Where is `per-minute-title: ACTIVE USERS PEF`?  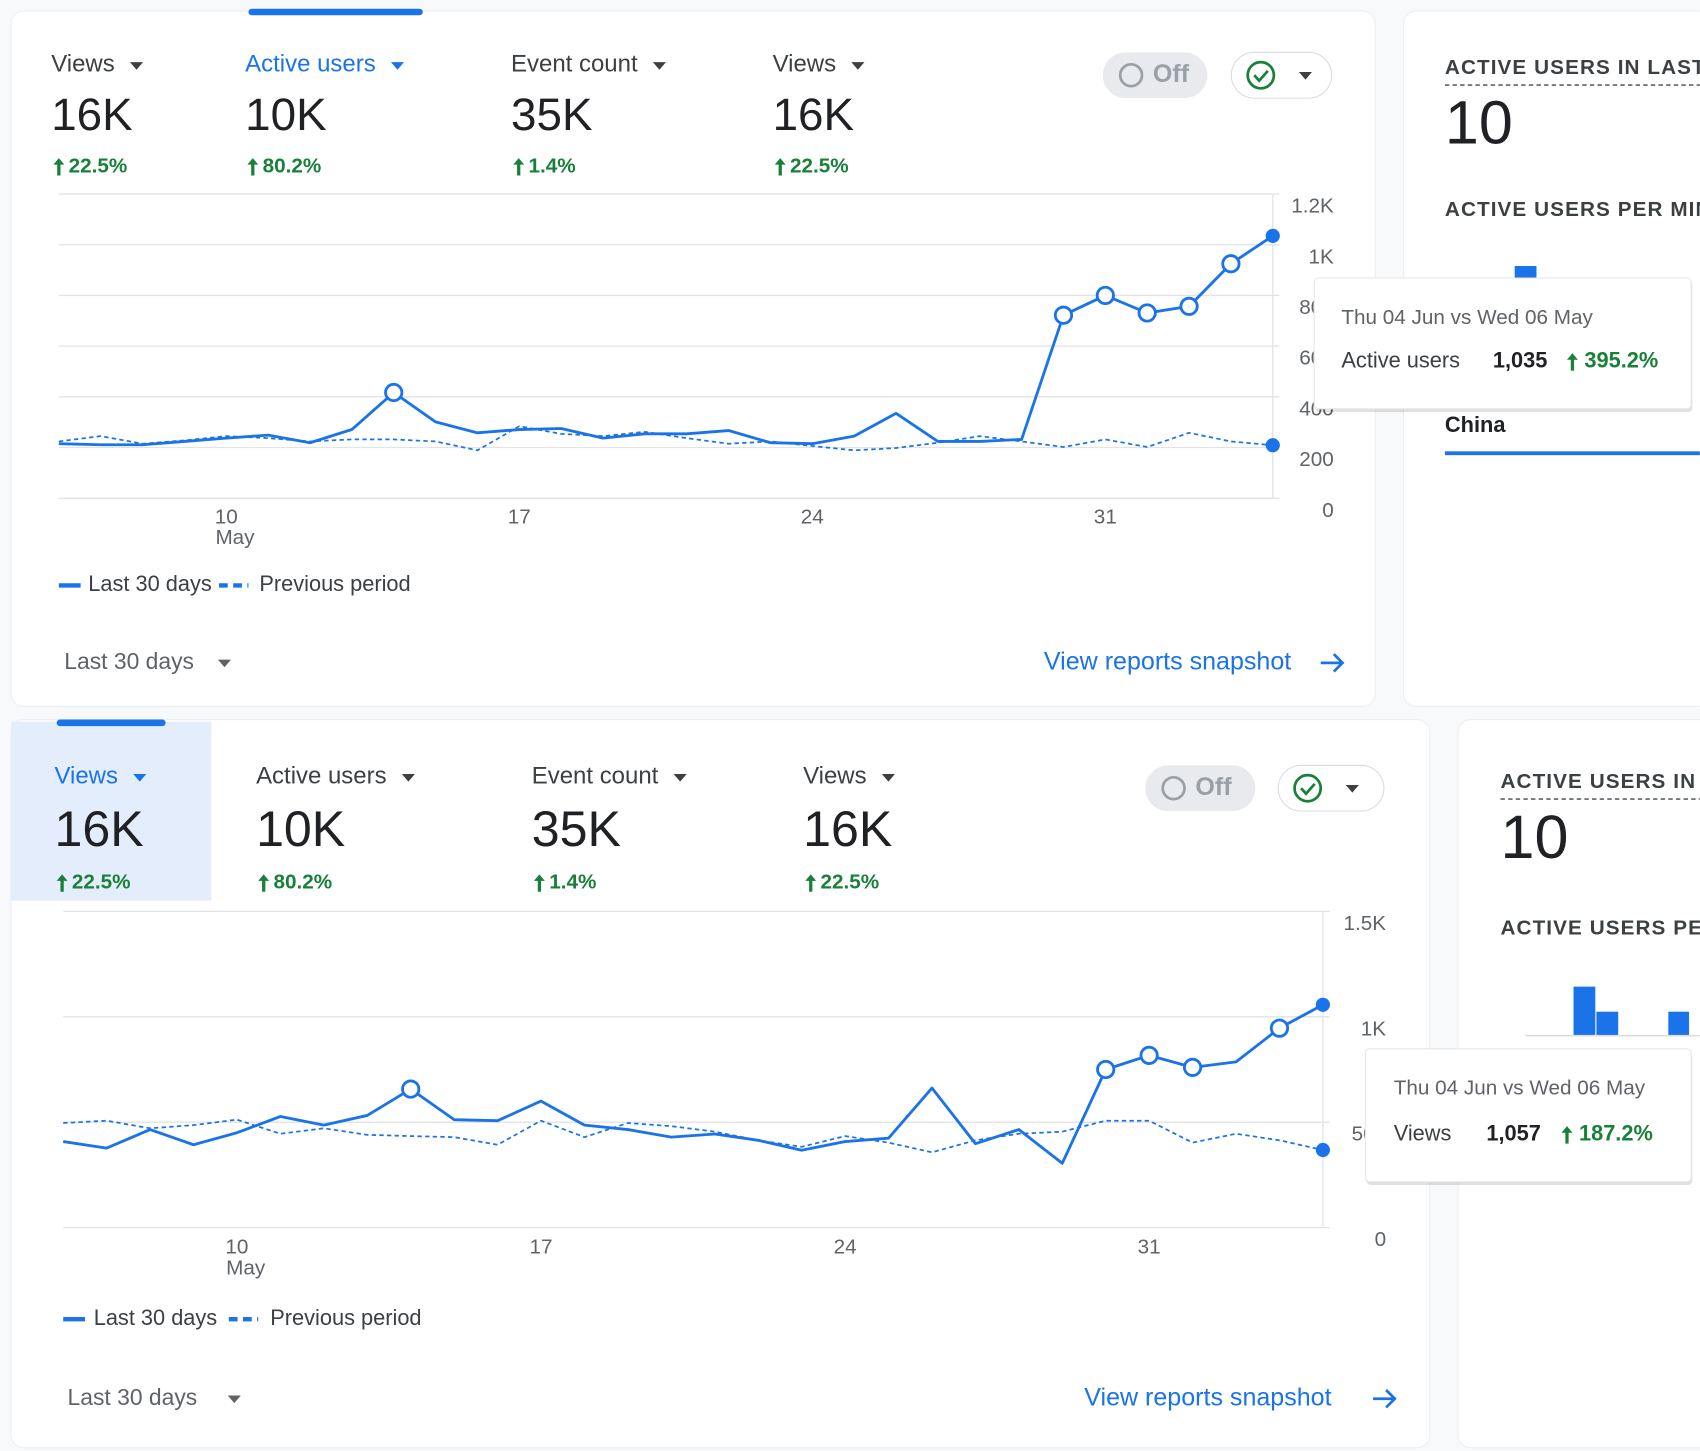
per-minute-title: ACTIVE USERS PEF is located at coordinates (1600, 927).